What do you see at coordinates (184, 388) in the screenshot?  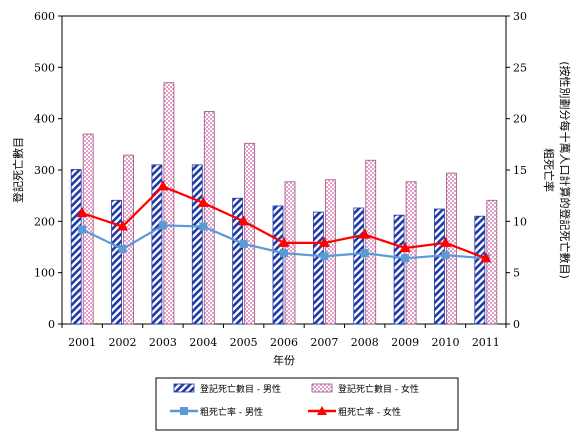 I see `legend-swatch-male-deaths` at bounding box center [184, 388].